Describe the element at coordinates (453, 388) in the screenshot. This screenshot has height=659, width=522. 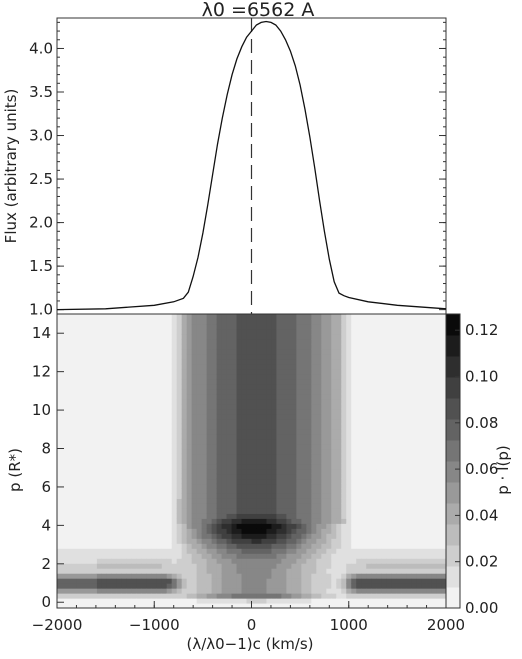
I see `colorbar-band` at that location.